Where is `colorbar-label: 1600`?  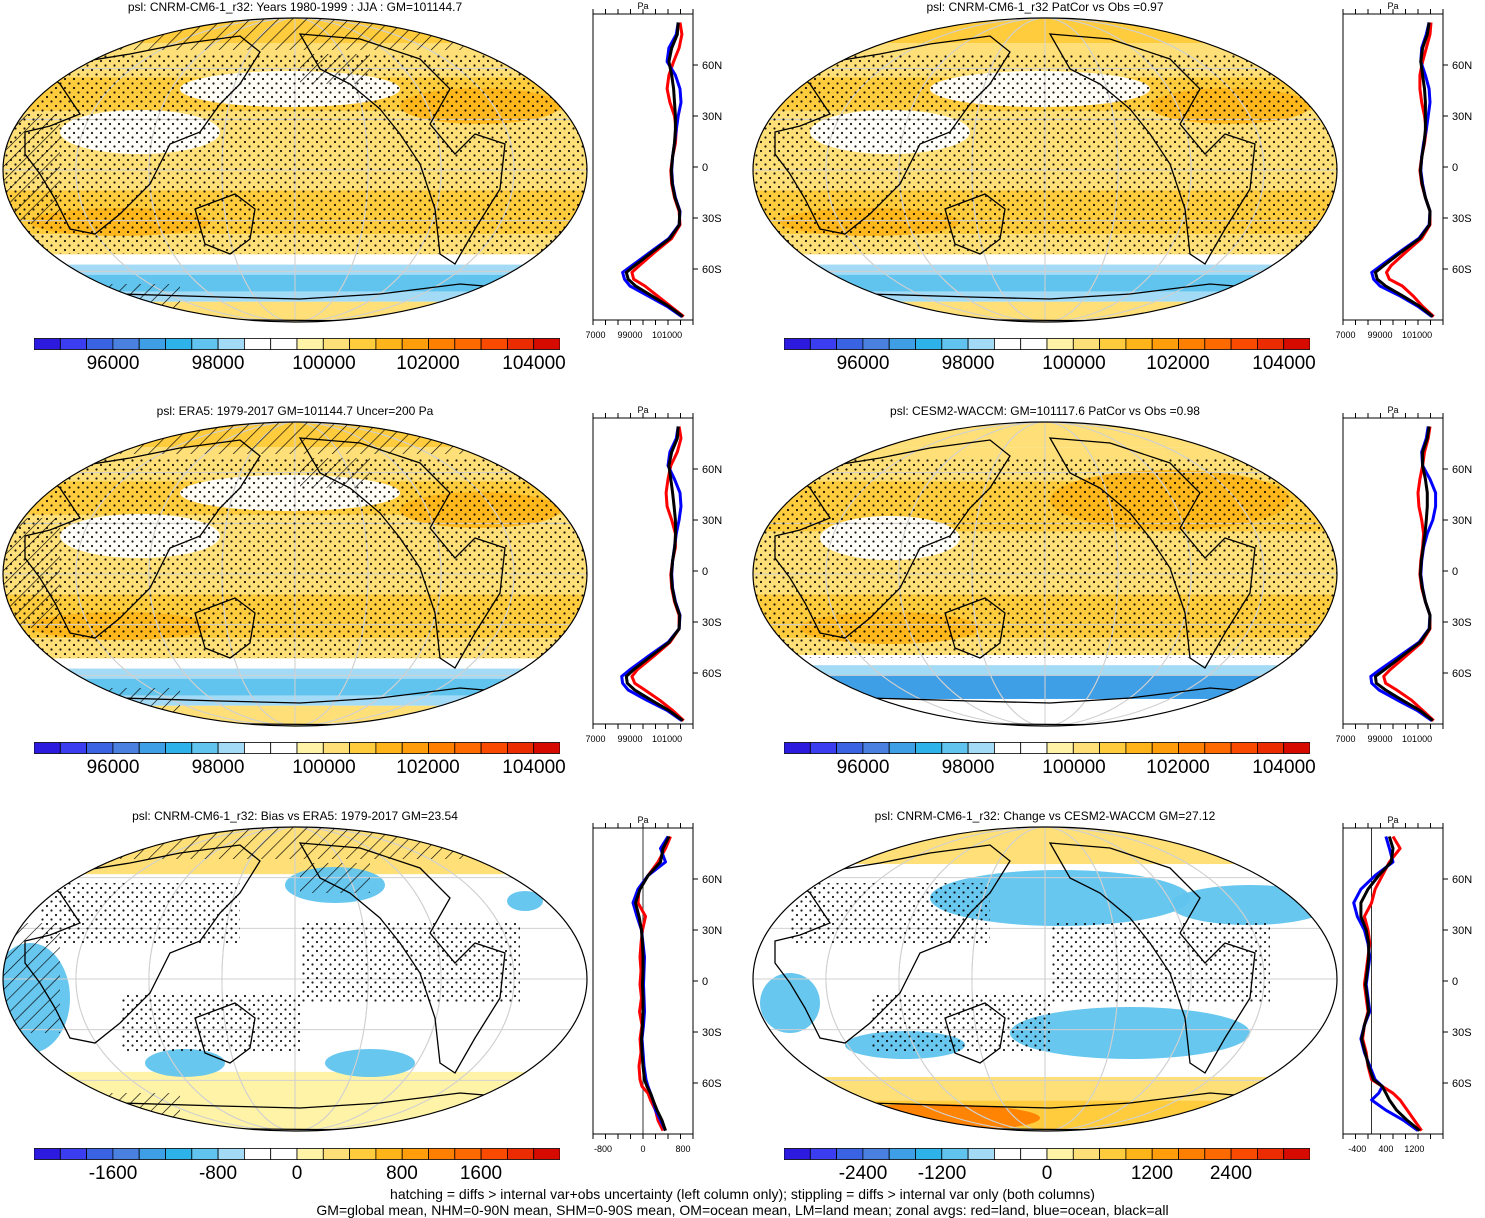
colorbar-label: 1600 is located at coordinates (481, 1173).